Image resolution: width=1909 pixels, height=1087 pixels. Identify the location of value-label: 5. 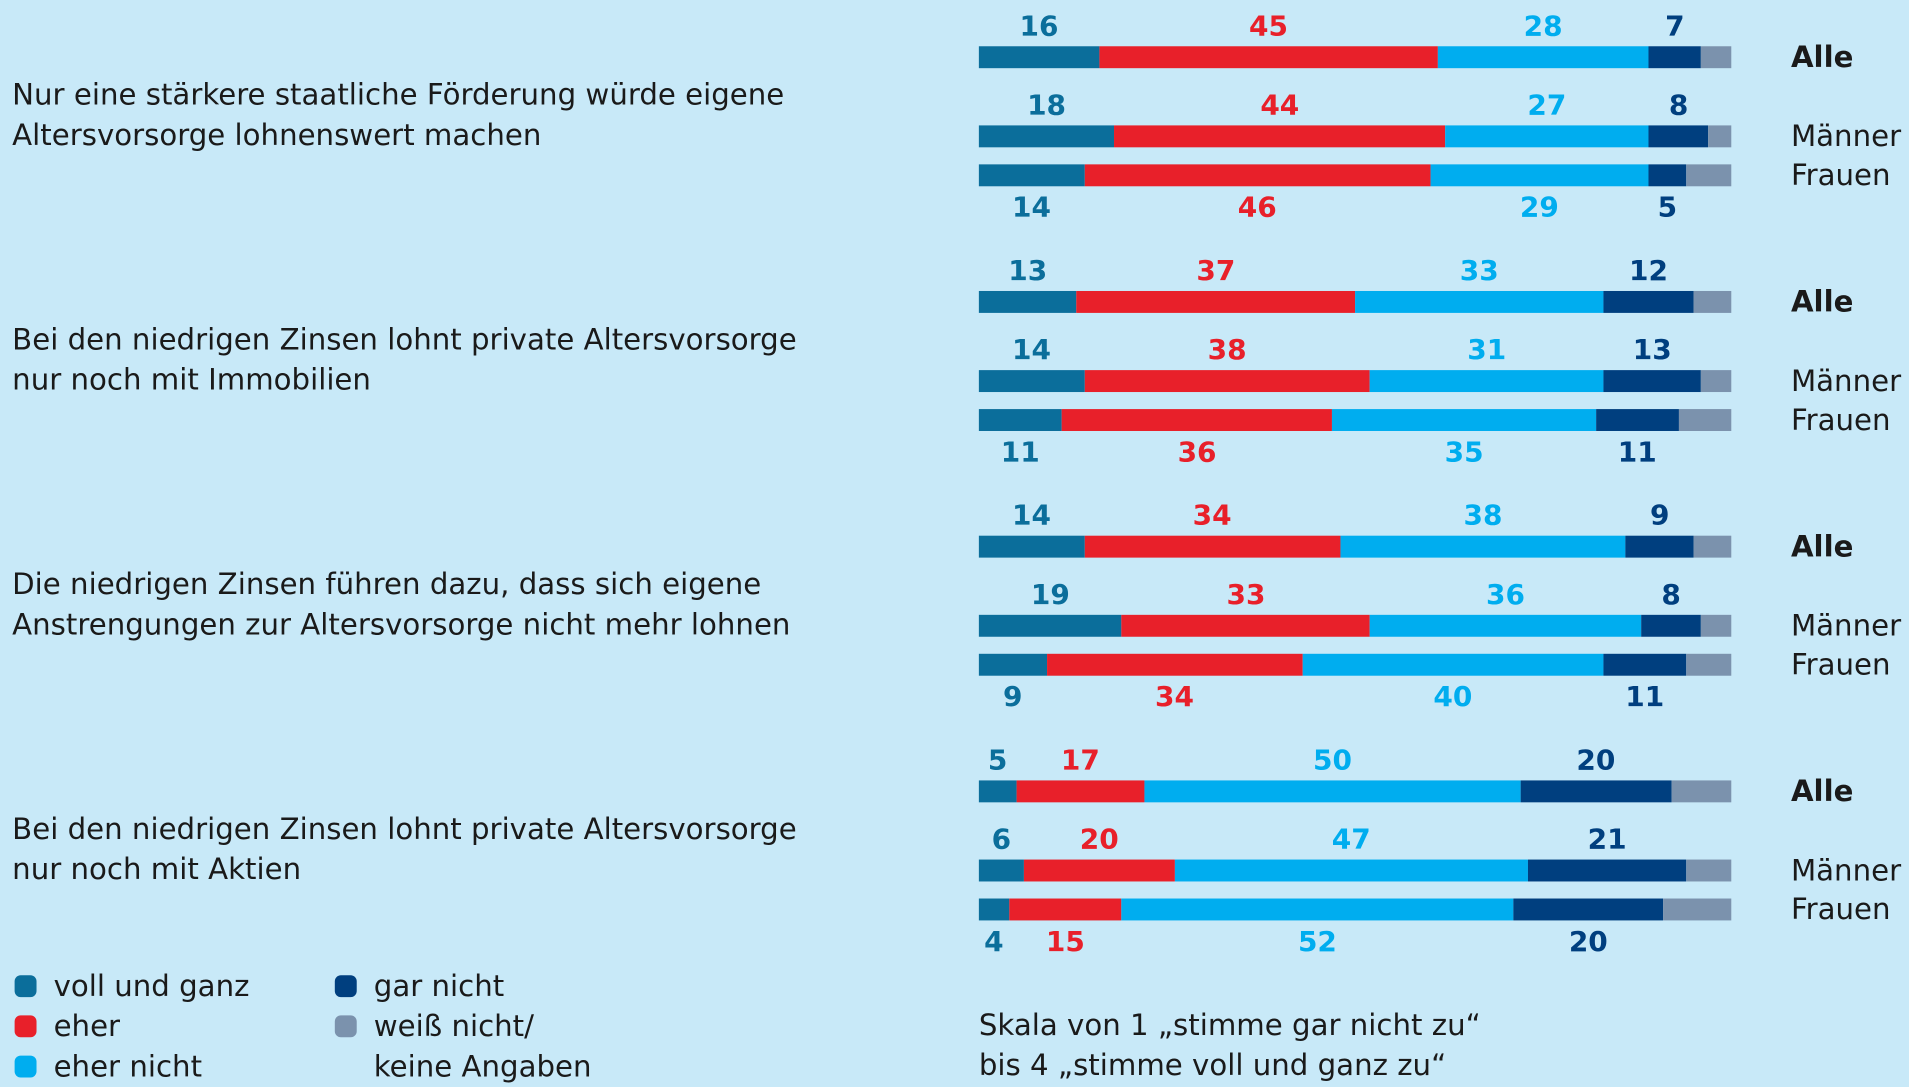
(1667, 208).